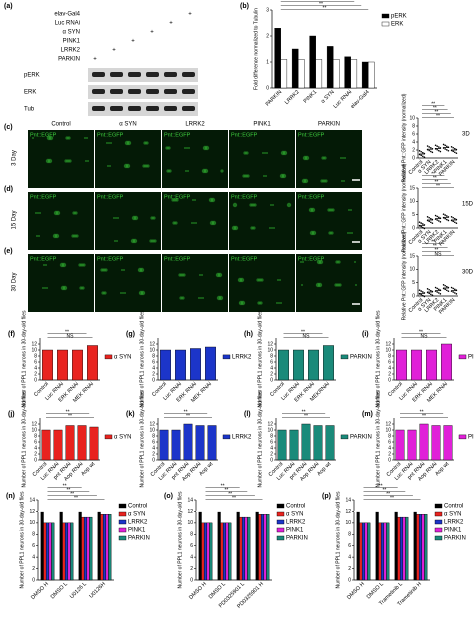 The height and width of the screenshot is (631, 474). What do you see at coordinates (71, 33) in the screenshot?
I see `genotype-label: α SYN` at bounding box center [71, 33].